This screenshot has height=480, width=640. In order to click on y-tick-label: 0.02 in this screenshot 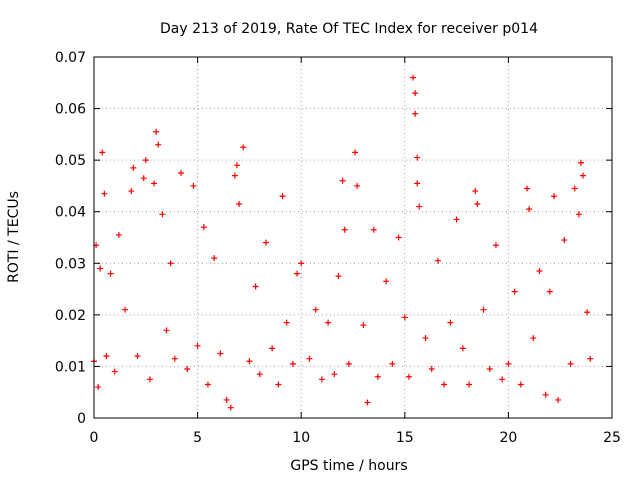, I will do `click(70, 316)`.